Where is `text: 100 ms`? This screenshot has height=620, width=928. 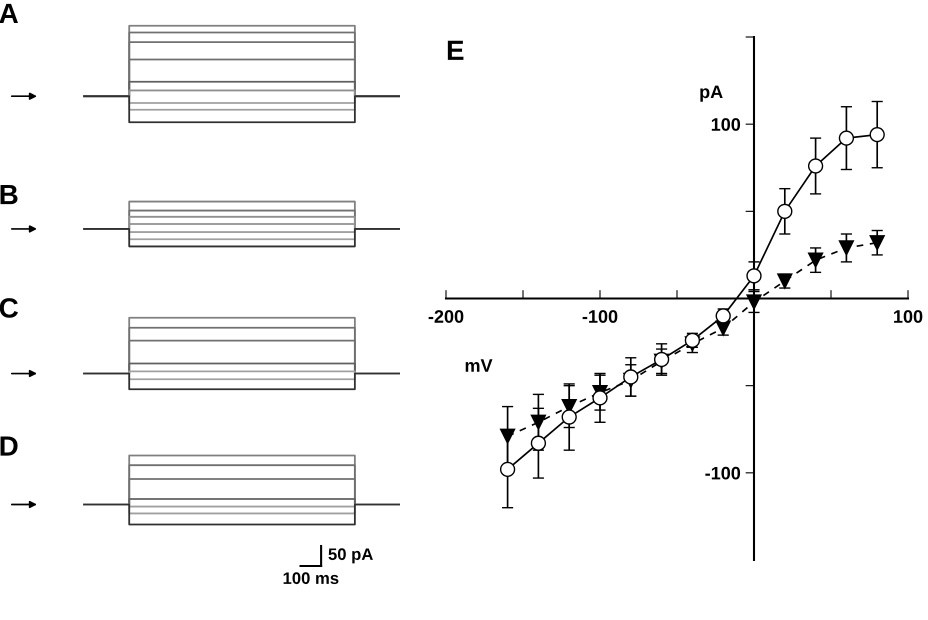 text: 100 ms is located at coordinates (311, 578).